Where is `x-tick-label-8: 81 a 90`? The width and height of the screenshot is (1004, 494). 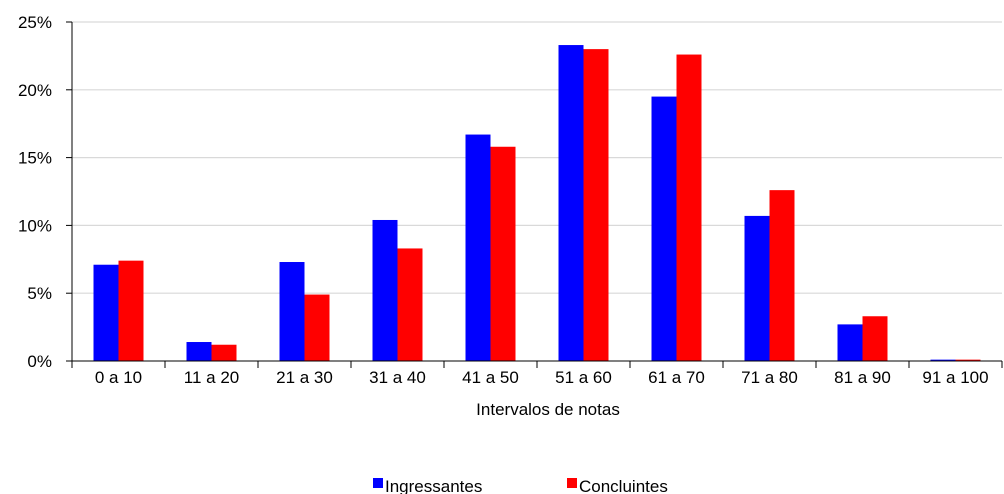
x-tick-label-8: 81 a 90 is located at coordinates (862, 377).